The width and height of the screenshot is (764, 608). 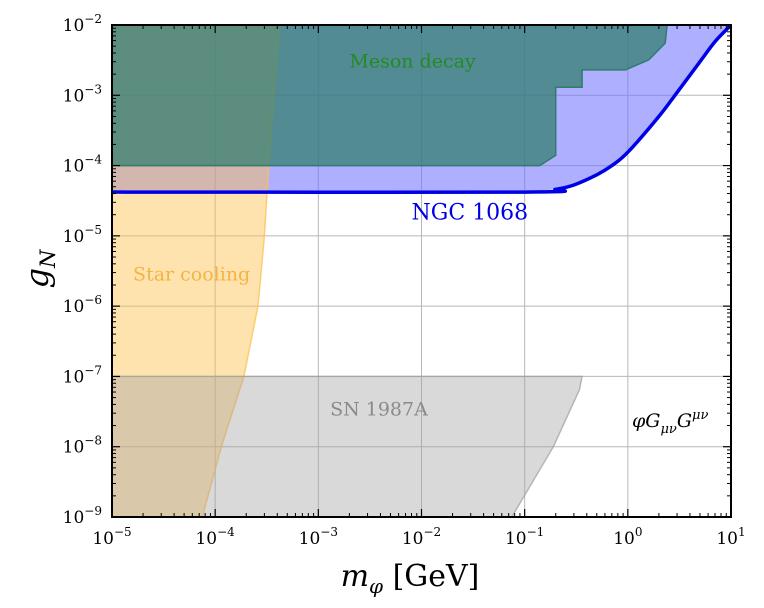 What do you see at coordinates (82, 516) in the screenshot?
I see `y-tick-label: 10⁻⁹` at bounding box center [82, 516].